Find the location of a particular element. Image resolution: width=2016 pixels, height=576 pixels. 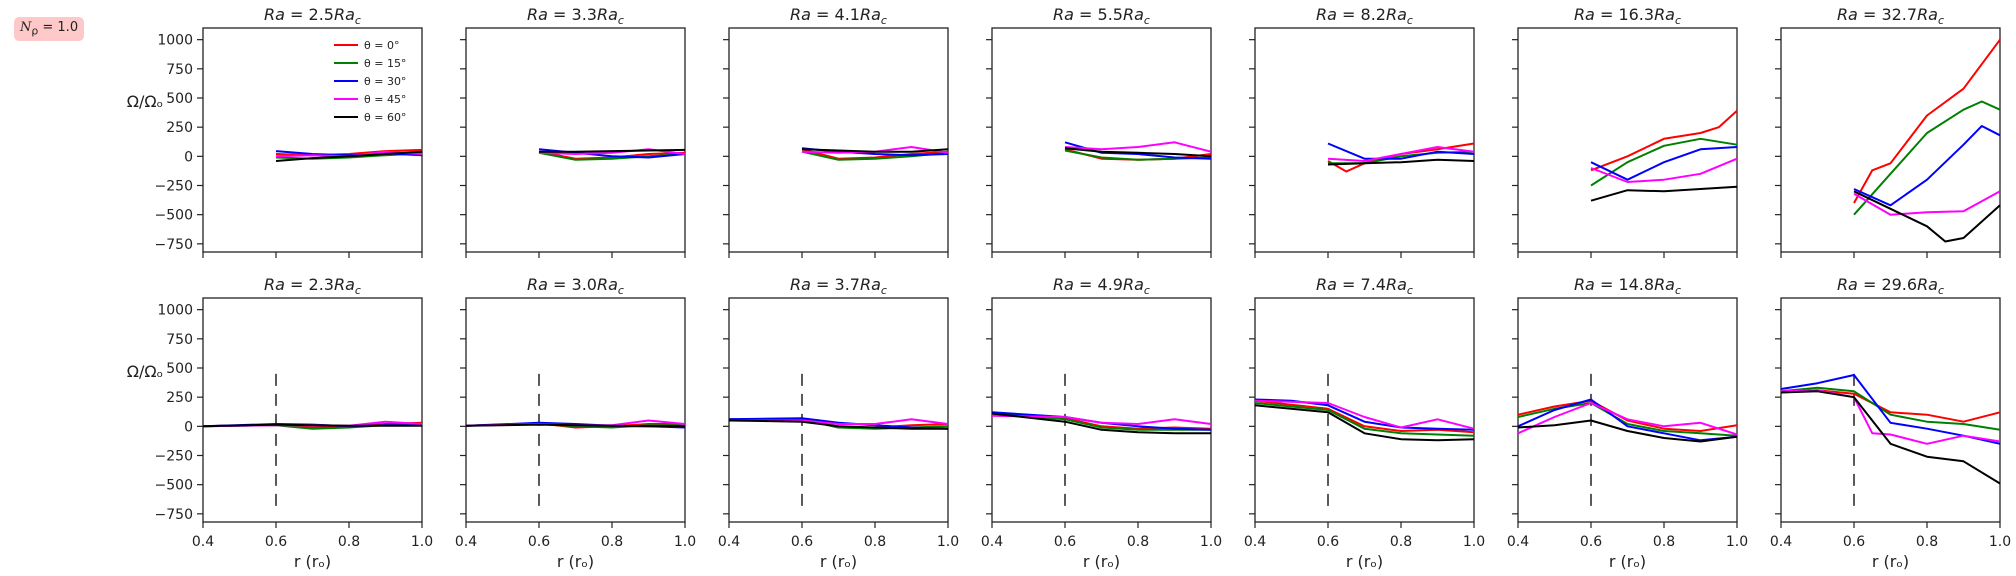

panel-title-value: 5.5 is located at coordinates (1110, 14).